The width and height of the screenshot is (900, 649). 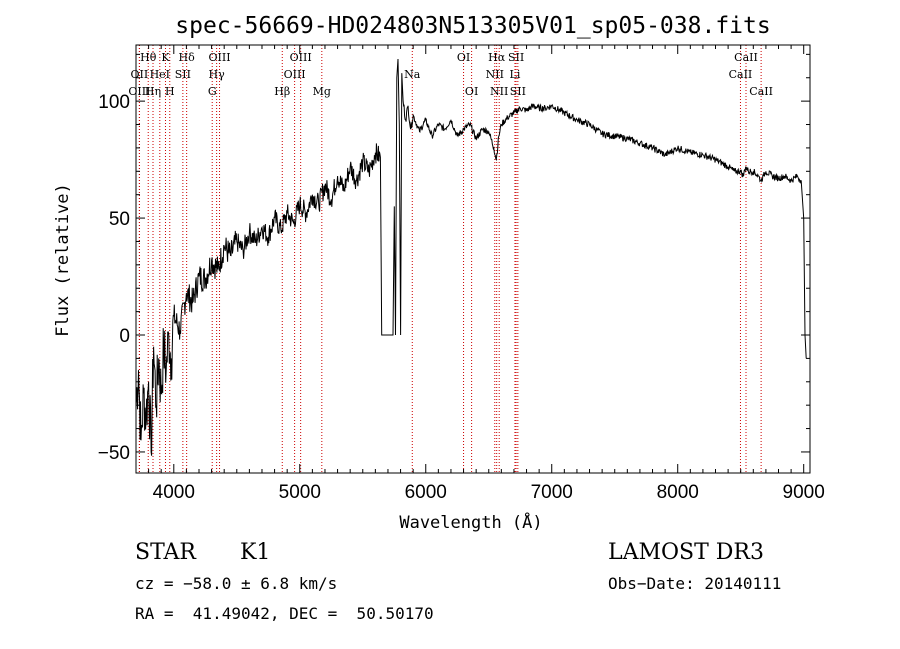 What do you see at coordinates (212, 91) in the screenshot?
I see `spectral-line-label-11: G` at bounding box center [212, 91].